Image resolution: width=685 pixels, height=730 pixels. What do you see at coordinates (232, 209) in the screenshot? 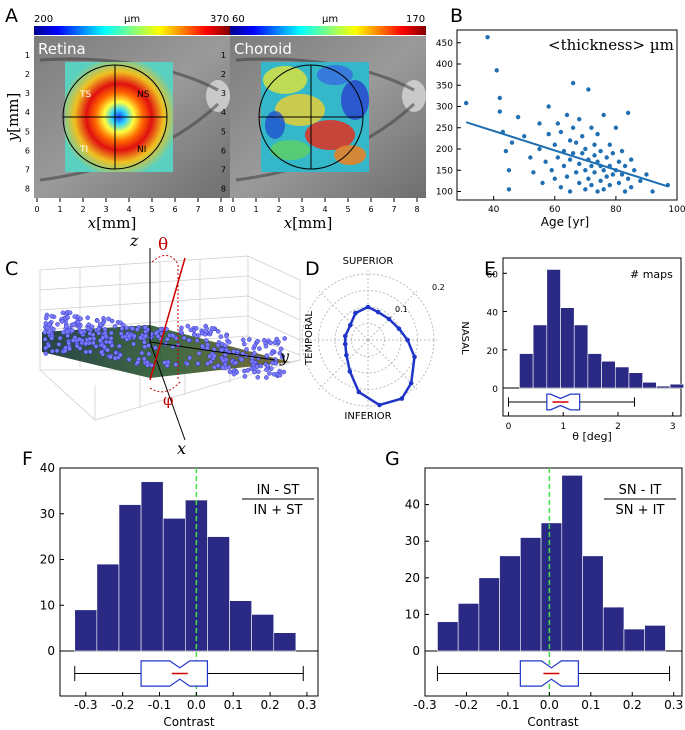
I see `a-xtick-label: 0` at bounding box center [232, 209].